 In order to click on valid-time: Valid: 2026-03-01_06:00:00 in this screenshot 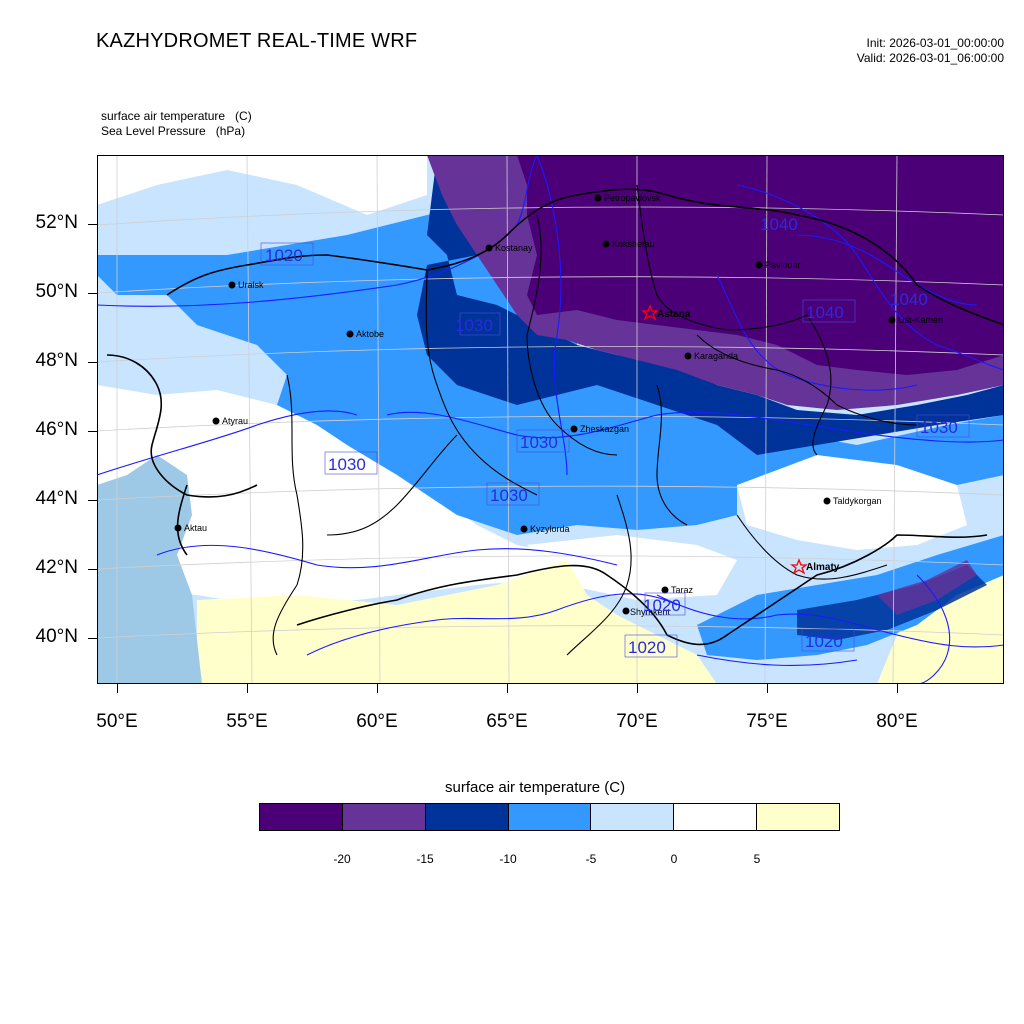, I will do `click(930, 58)`.